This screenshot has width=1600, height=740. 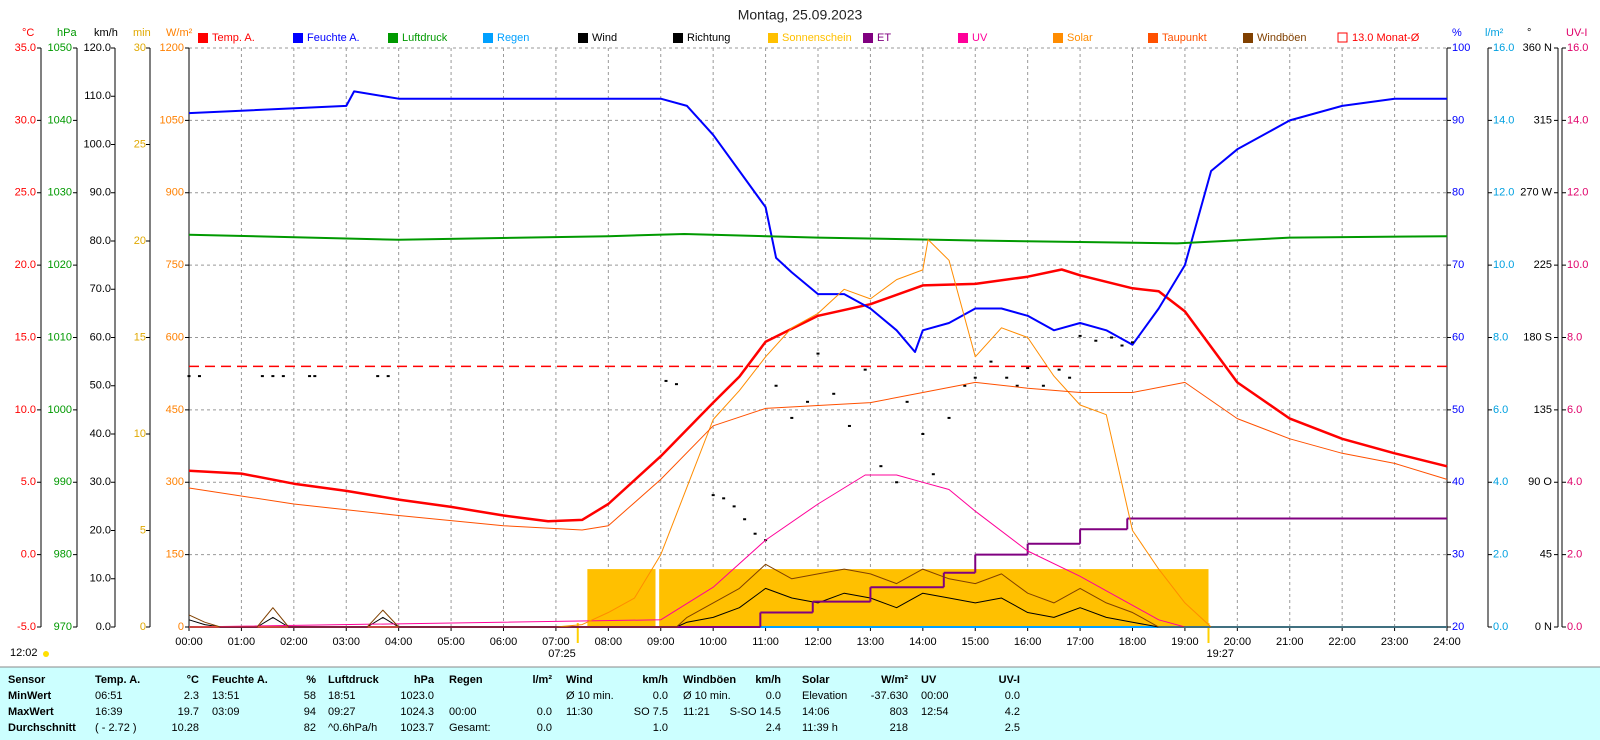 What do you see at coordinates (116, 728) in the screenshot?
I see `table-cell: ( - 2.72 )` at bounding box center [116, 728].